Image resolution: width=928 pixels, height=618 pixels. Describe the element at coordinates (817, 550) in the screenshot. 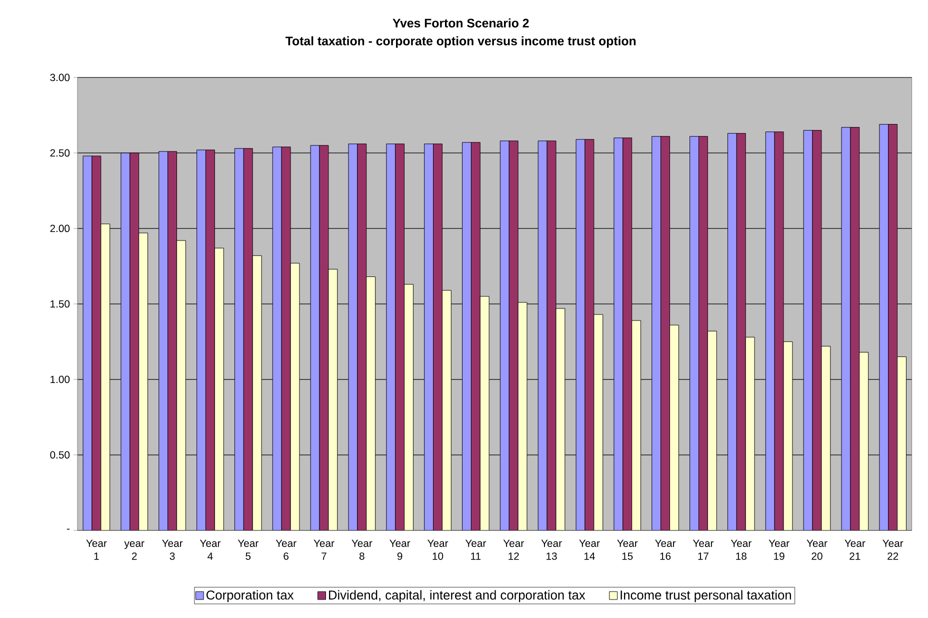

I see `x-tick-label: Year 20` at that location.